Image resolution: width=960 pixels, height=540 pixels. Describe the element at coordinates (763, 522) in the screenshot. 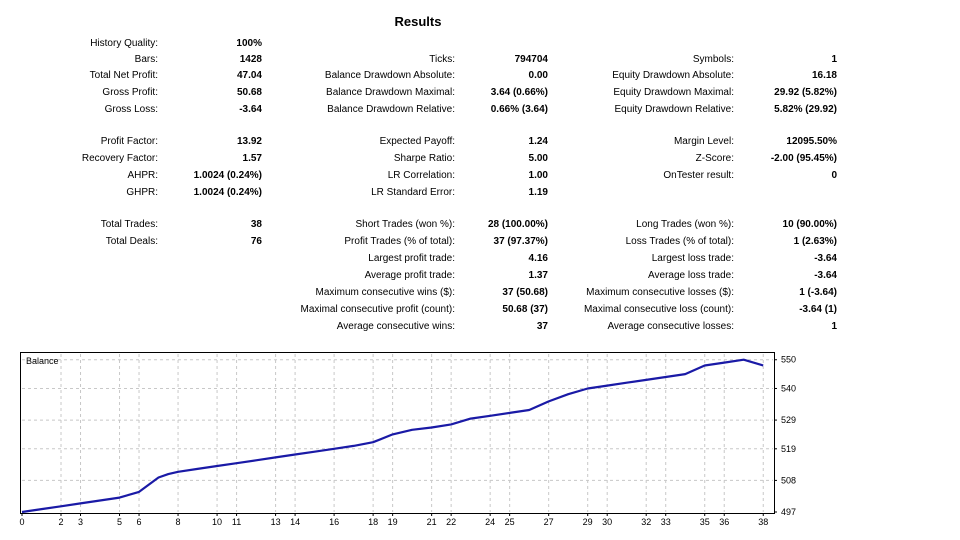

I see `x-tick-label: 38` at that location.